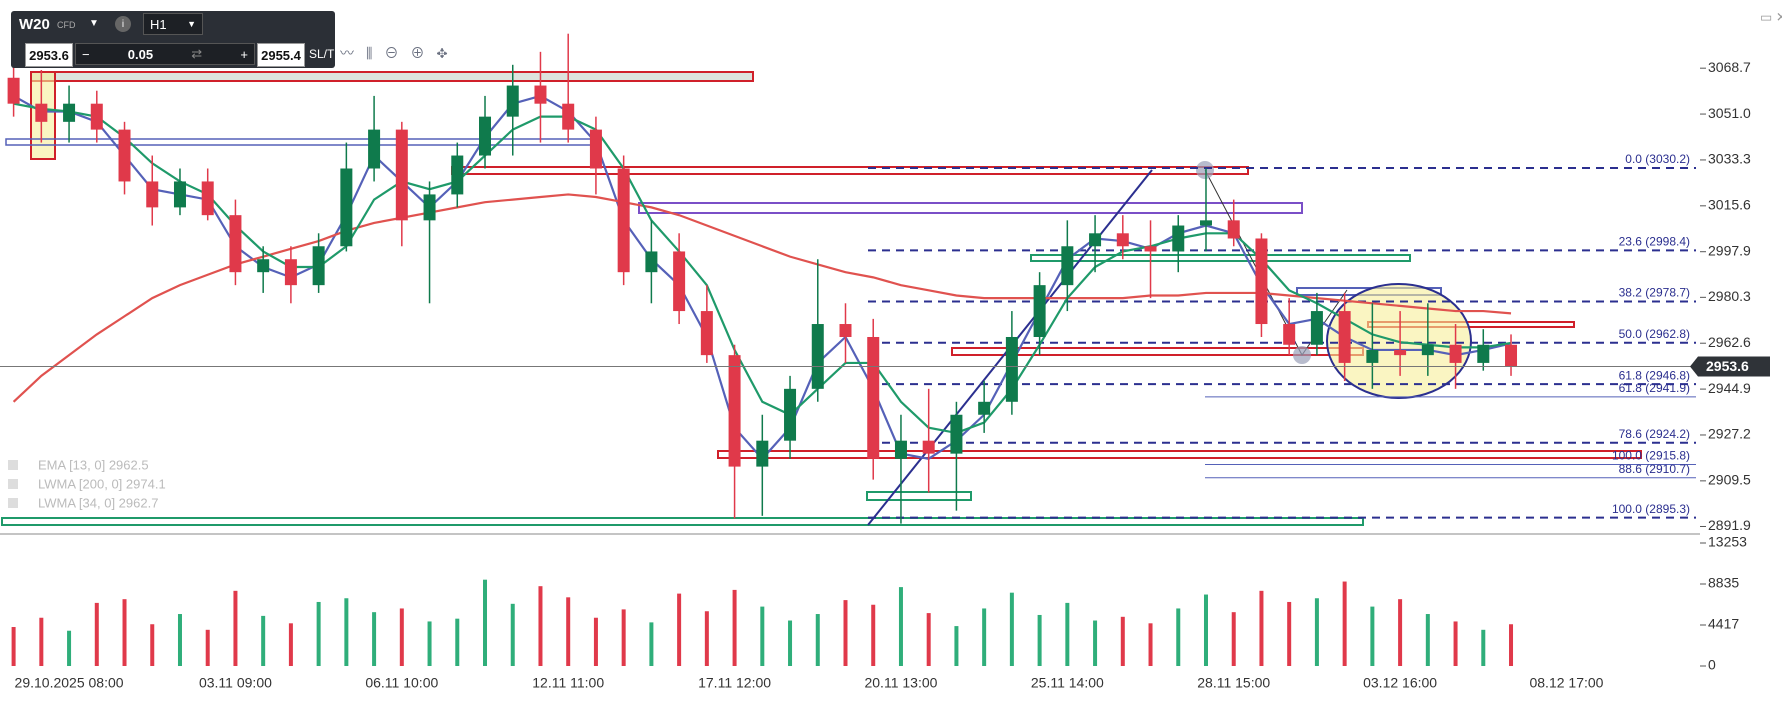  What do you see at coordinates (165, 54) in the screenshot?
I see `lot-input: − 0.05 ⇄ +` at bounding box center [165, 54].